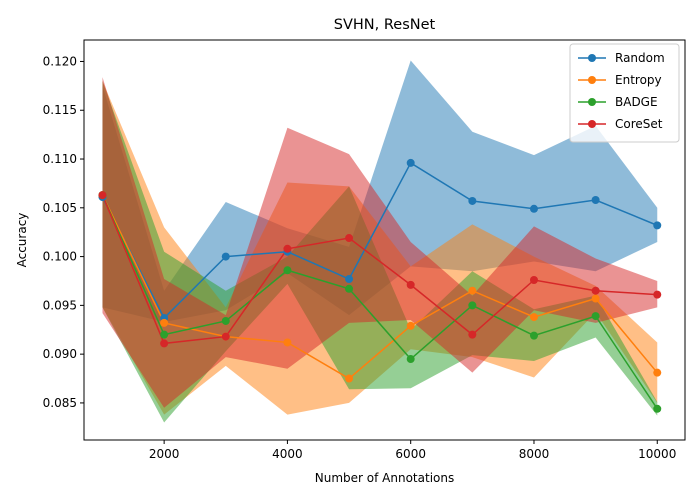 The height and width of the screenshot is (500, 700). I want to click on x-axis-ticks: 2000 4000 6000 8000 10000, so click(412, 450).